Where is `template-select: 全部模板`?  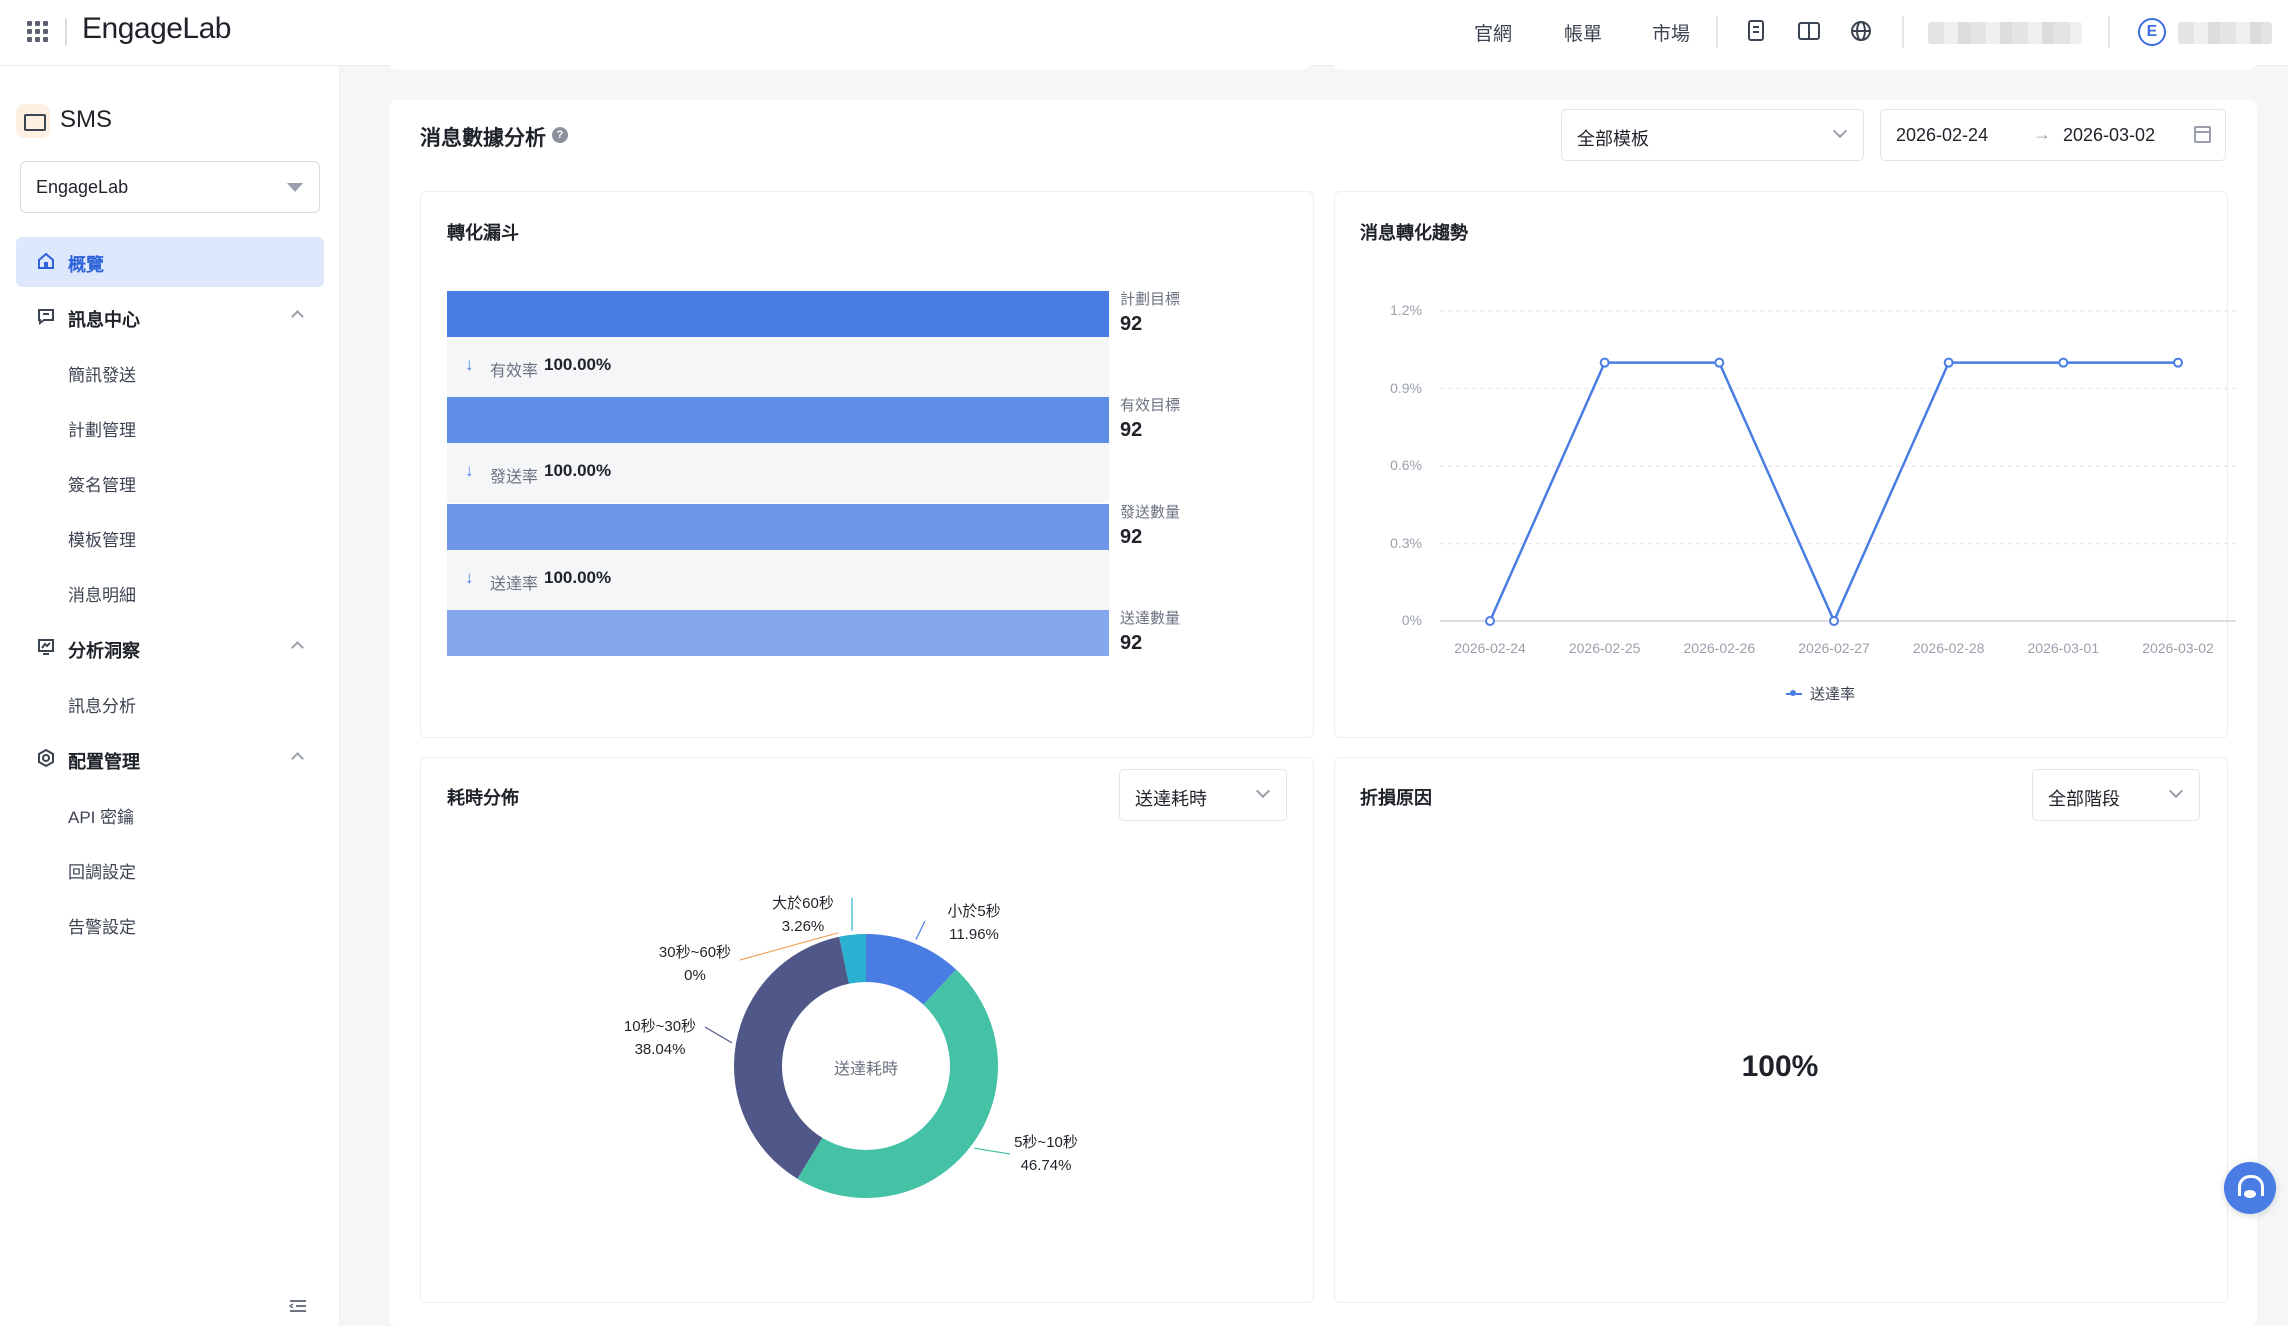 template-select: 全部模板 is located at coordinates (1712, 135).